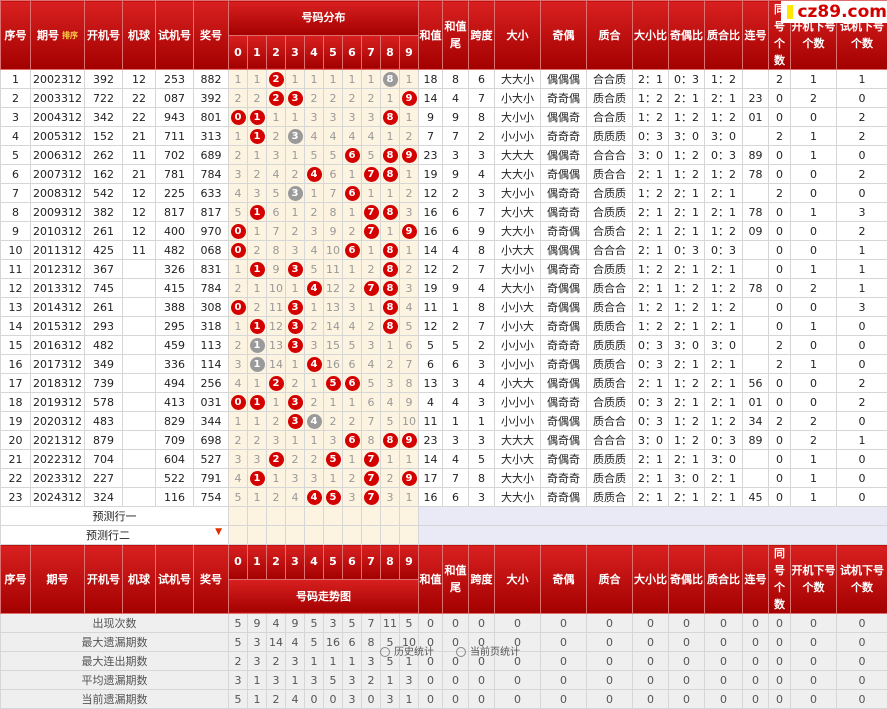  What do you see at coordinates (16, 307) in the screenshot?
I see `row-number: 13` at bounding box center [16, 307].